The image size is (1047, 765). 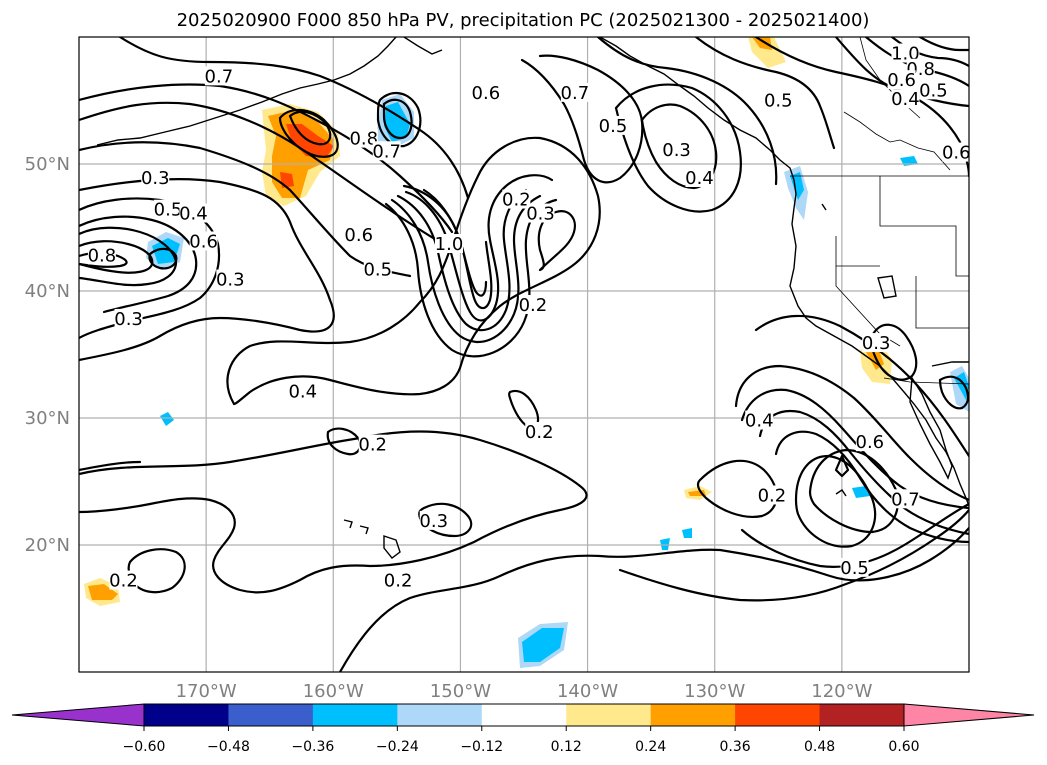 What do you see at coordinates (524, 715) in the screenshot?
I see `colorbar-outline` at bounding box center [524, 715].